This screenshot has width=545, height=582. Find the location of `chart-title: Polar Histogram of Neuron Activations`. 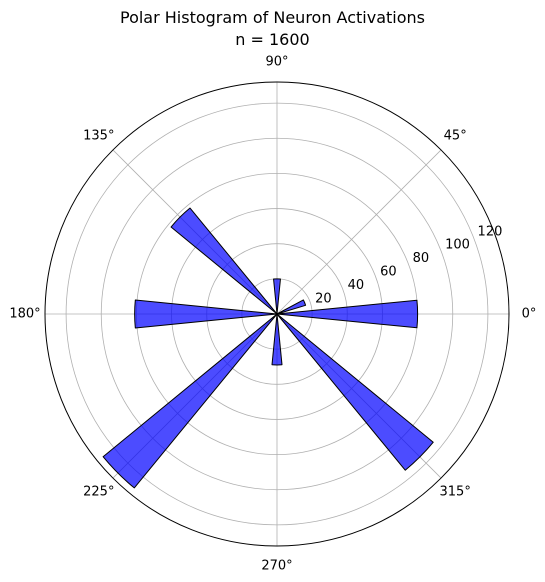

chart-title: Polar Histogram of Neuron Activations is located at coordinates (272, 17).